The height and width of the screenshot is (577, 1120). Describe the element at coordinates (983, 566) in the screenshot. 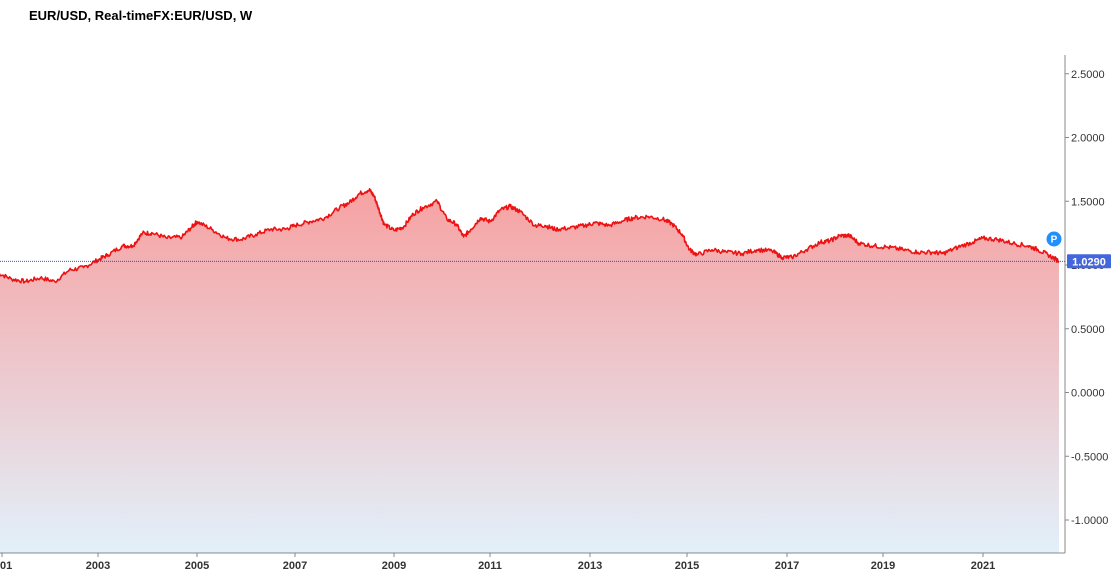

I see `x-tick-label: 2021` at that location.